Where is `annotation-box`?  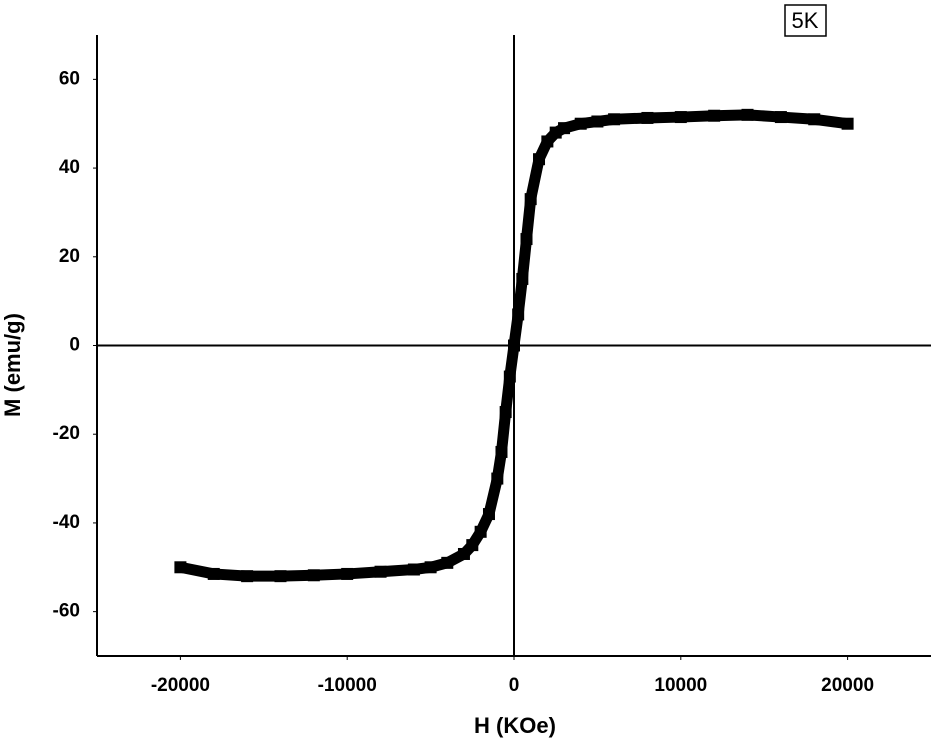
annotation-box is located at coordinates (805, 20).